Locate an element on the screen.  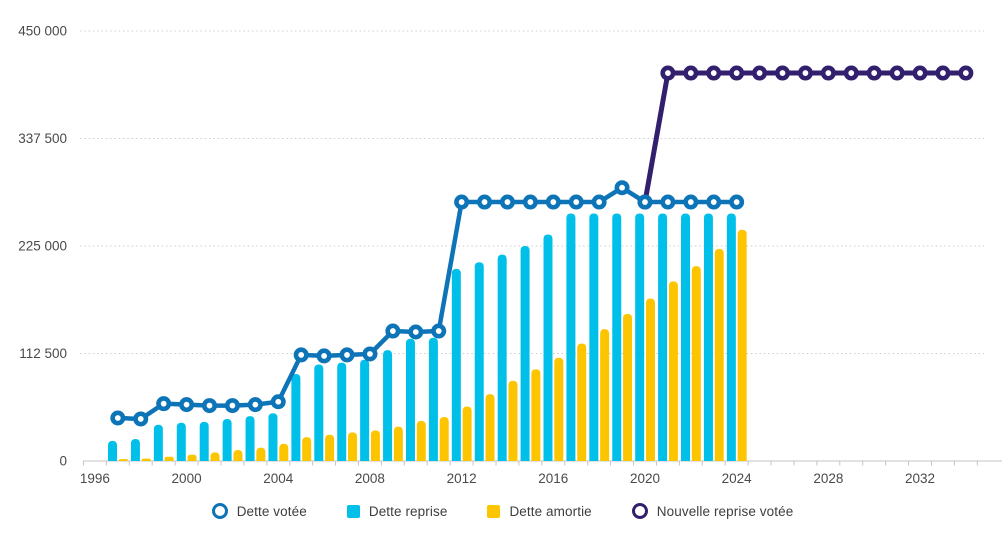
legend-label: Dette amortie is located at coordinates (550, 511).